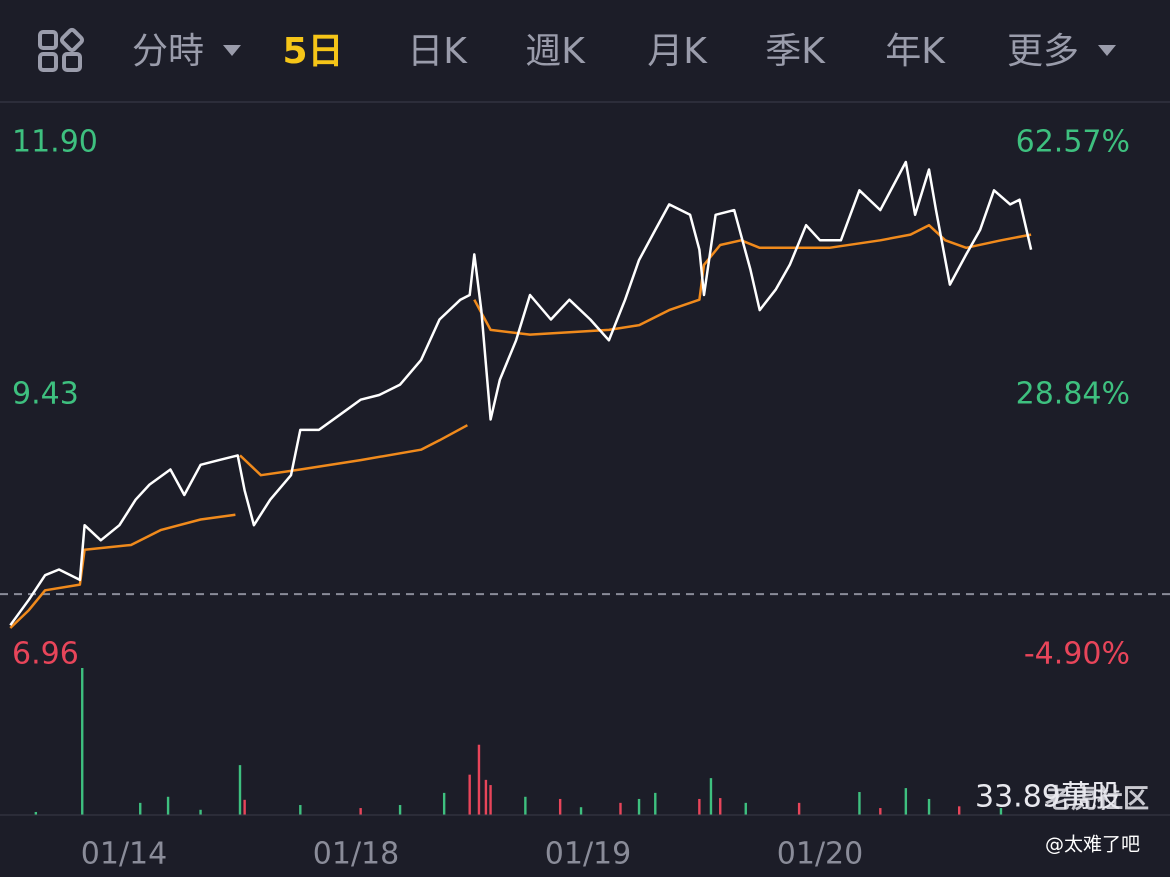 The image size is (1170, 877). Describe the element at coordinates (168, 51) in the screenshot. I see `tab: 分時` at that location.